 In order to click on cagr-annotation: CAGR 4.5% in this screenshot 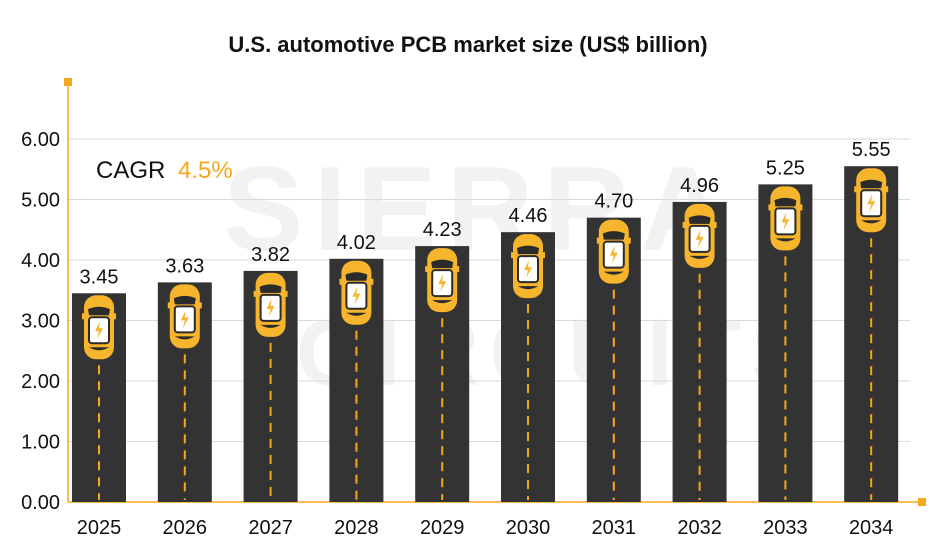, I will do `click(164, 170)`.